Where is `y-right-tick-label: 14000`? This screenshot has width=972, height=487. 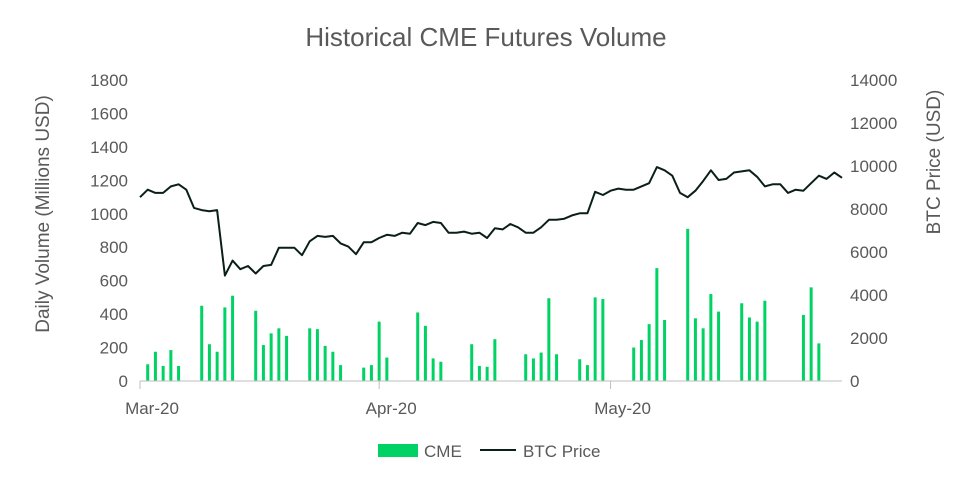
y-right-tick-label: 14000 is located at coordinates (873, 80).